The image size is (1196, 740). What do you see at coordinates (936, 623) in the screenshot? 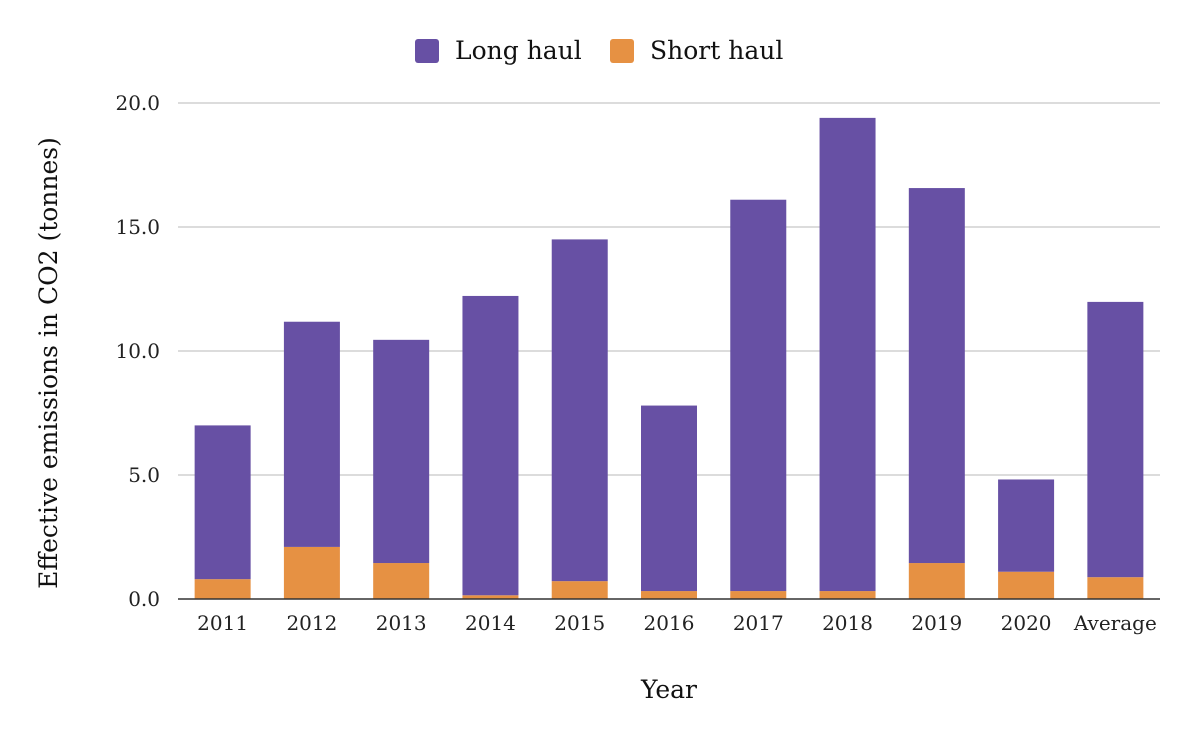
I see `x-tick-label-2019: 2019` at bounding box center [936, 623].